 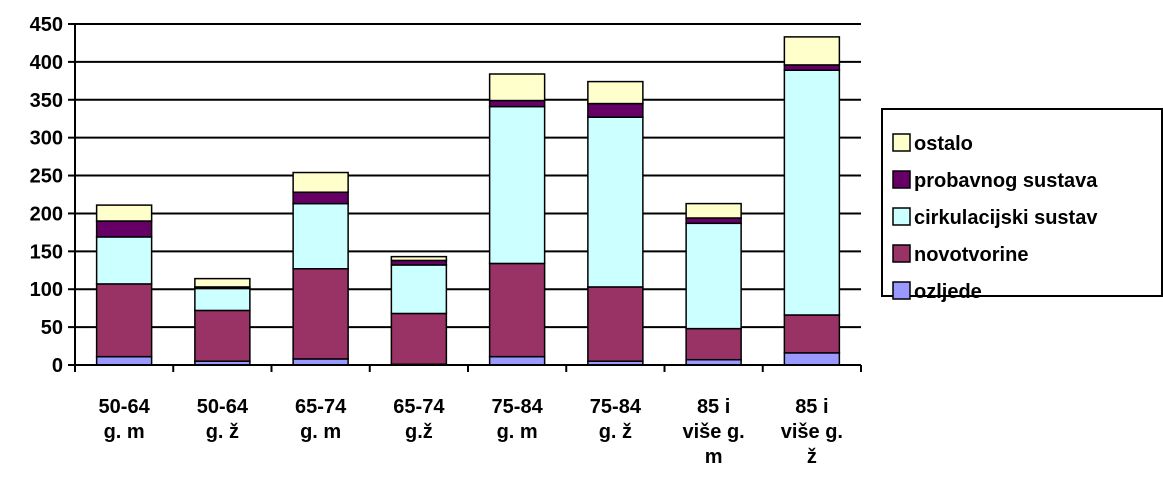 What do you see at coordinates (616, 419) in the screenshot?
I see `category-label: 75-84 g. ž` at bounding box center [616, 419].